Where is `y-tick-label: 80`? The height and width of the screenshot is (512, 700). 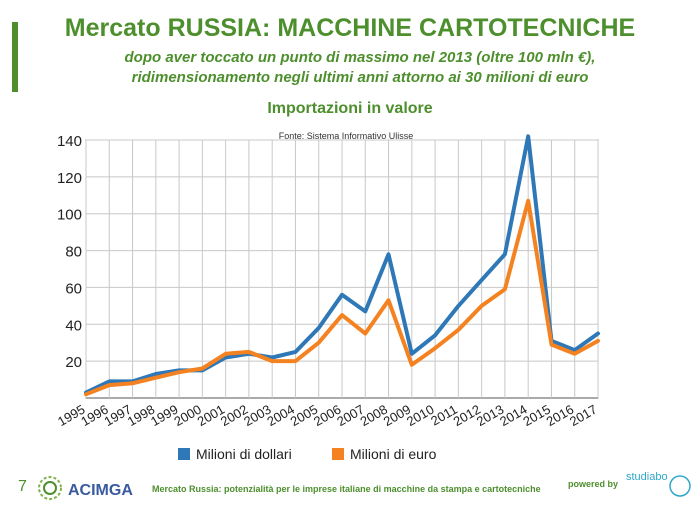
y-tick-label: 80 is located at coordinates (73, 252).